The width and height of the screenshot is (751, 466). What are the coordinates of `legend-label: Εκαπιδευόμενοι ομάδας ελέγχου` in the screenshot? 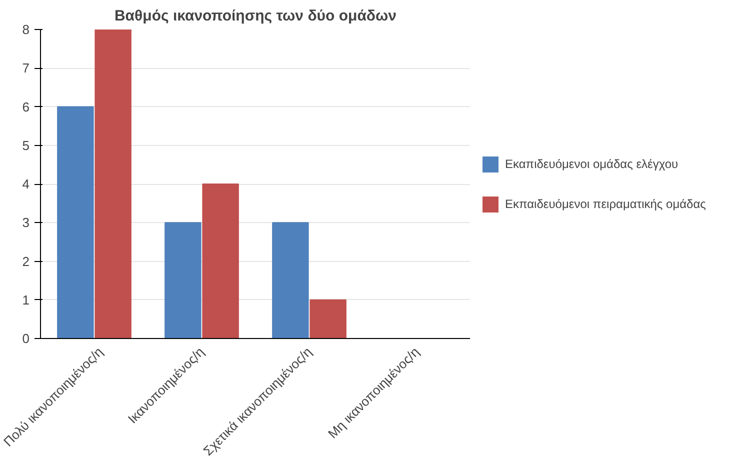 It's located at (591, 163).